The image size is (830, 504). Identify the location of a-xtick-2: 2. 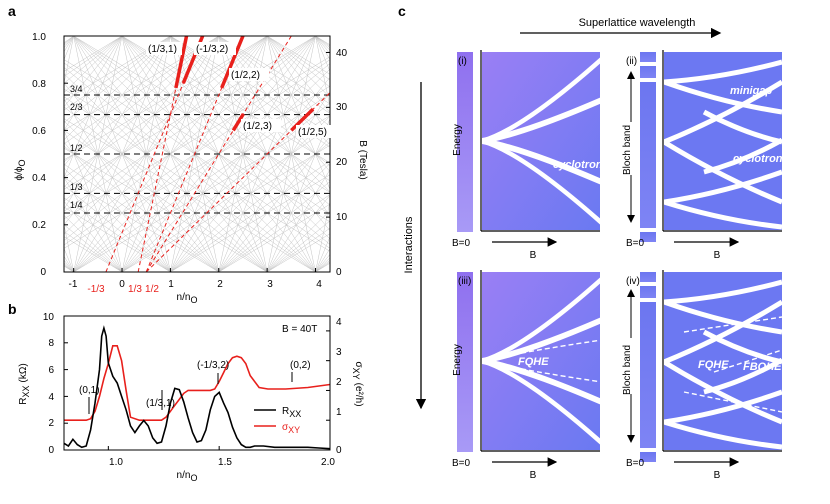
(220, 284).